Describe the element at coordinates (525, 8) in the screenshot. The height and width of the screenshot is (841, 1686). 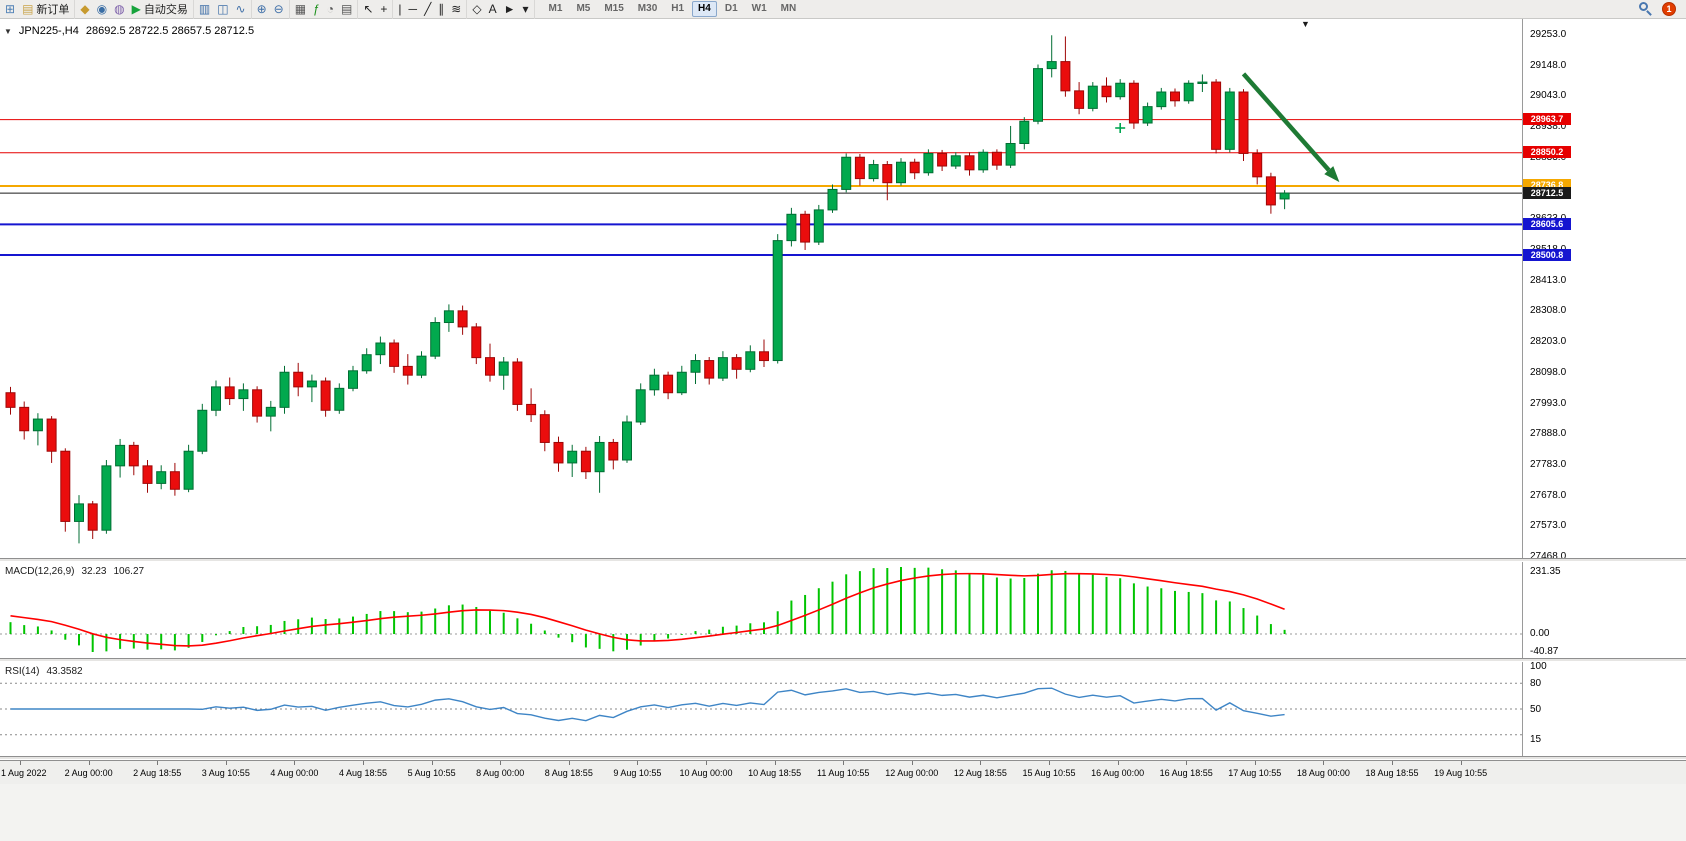
I see `objects-dropdown-icon: ▾` at that location.